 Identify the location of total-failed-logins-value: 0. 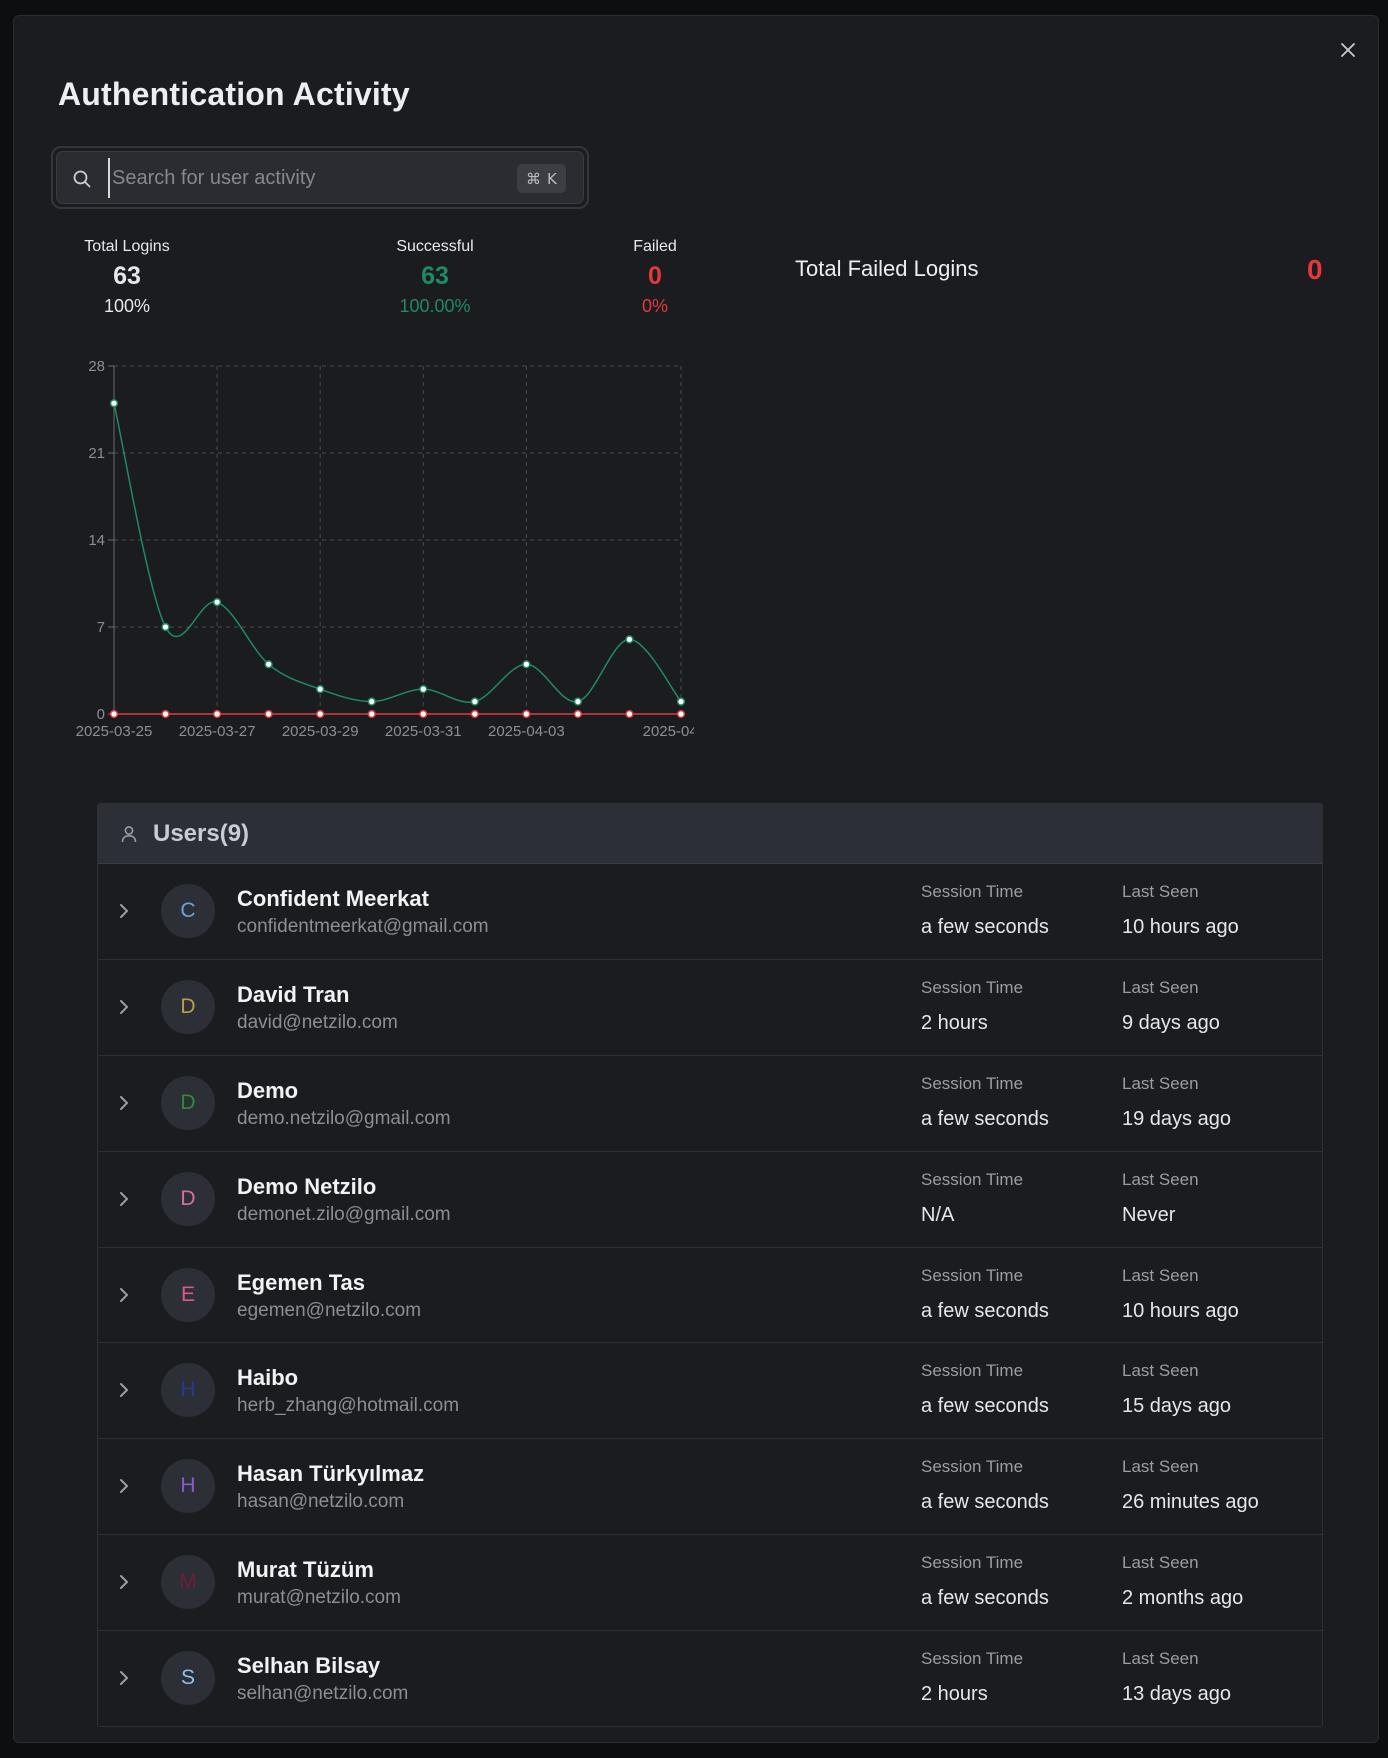
(1315, 269).